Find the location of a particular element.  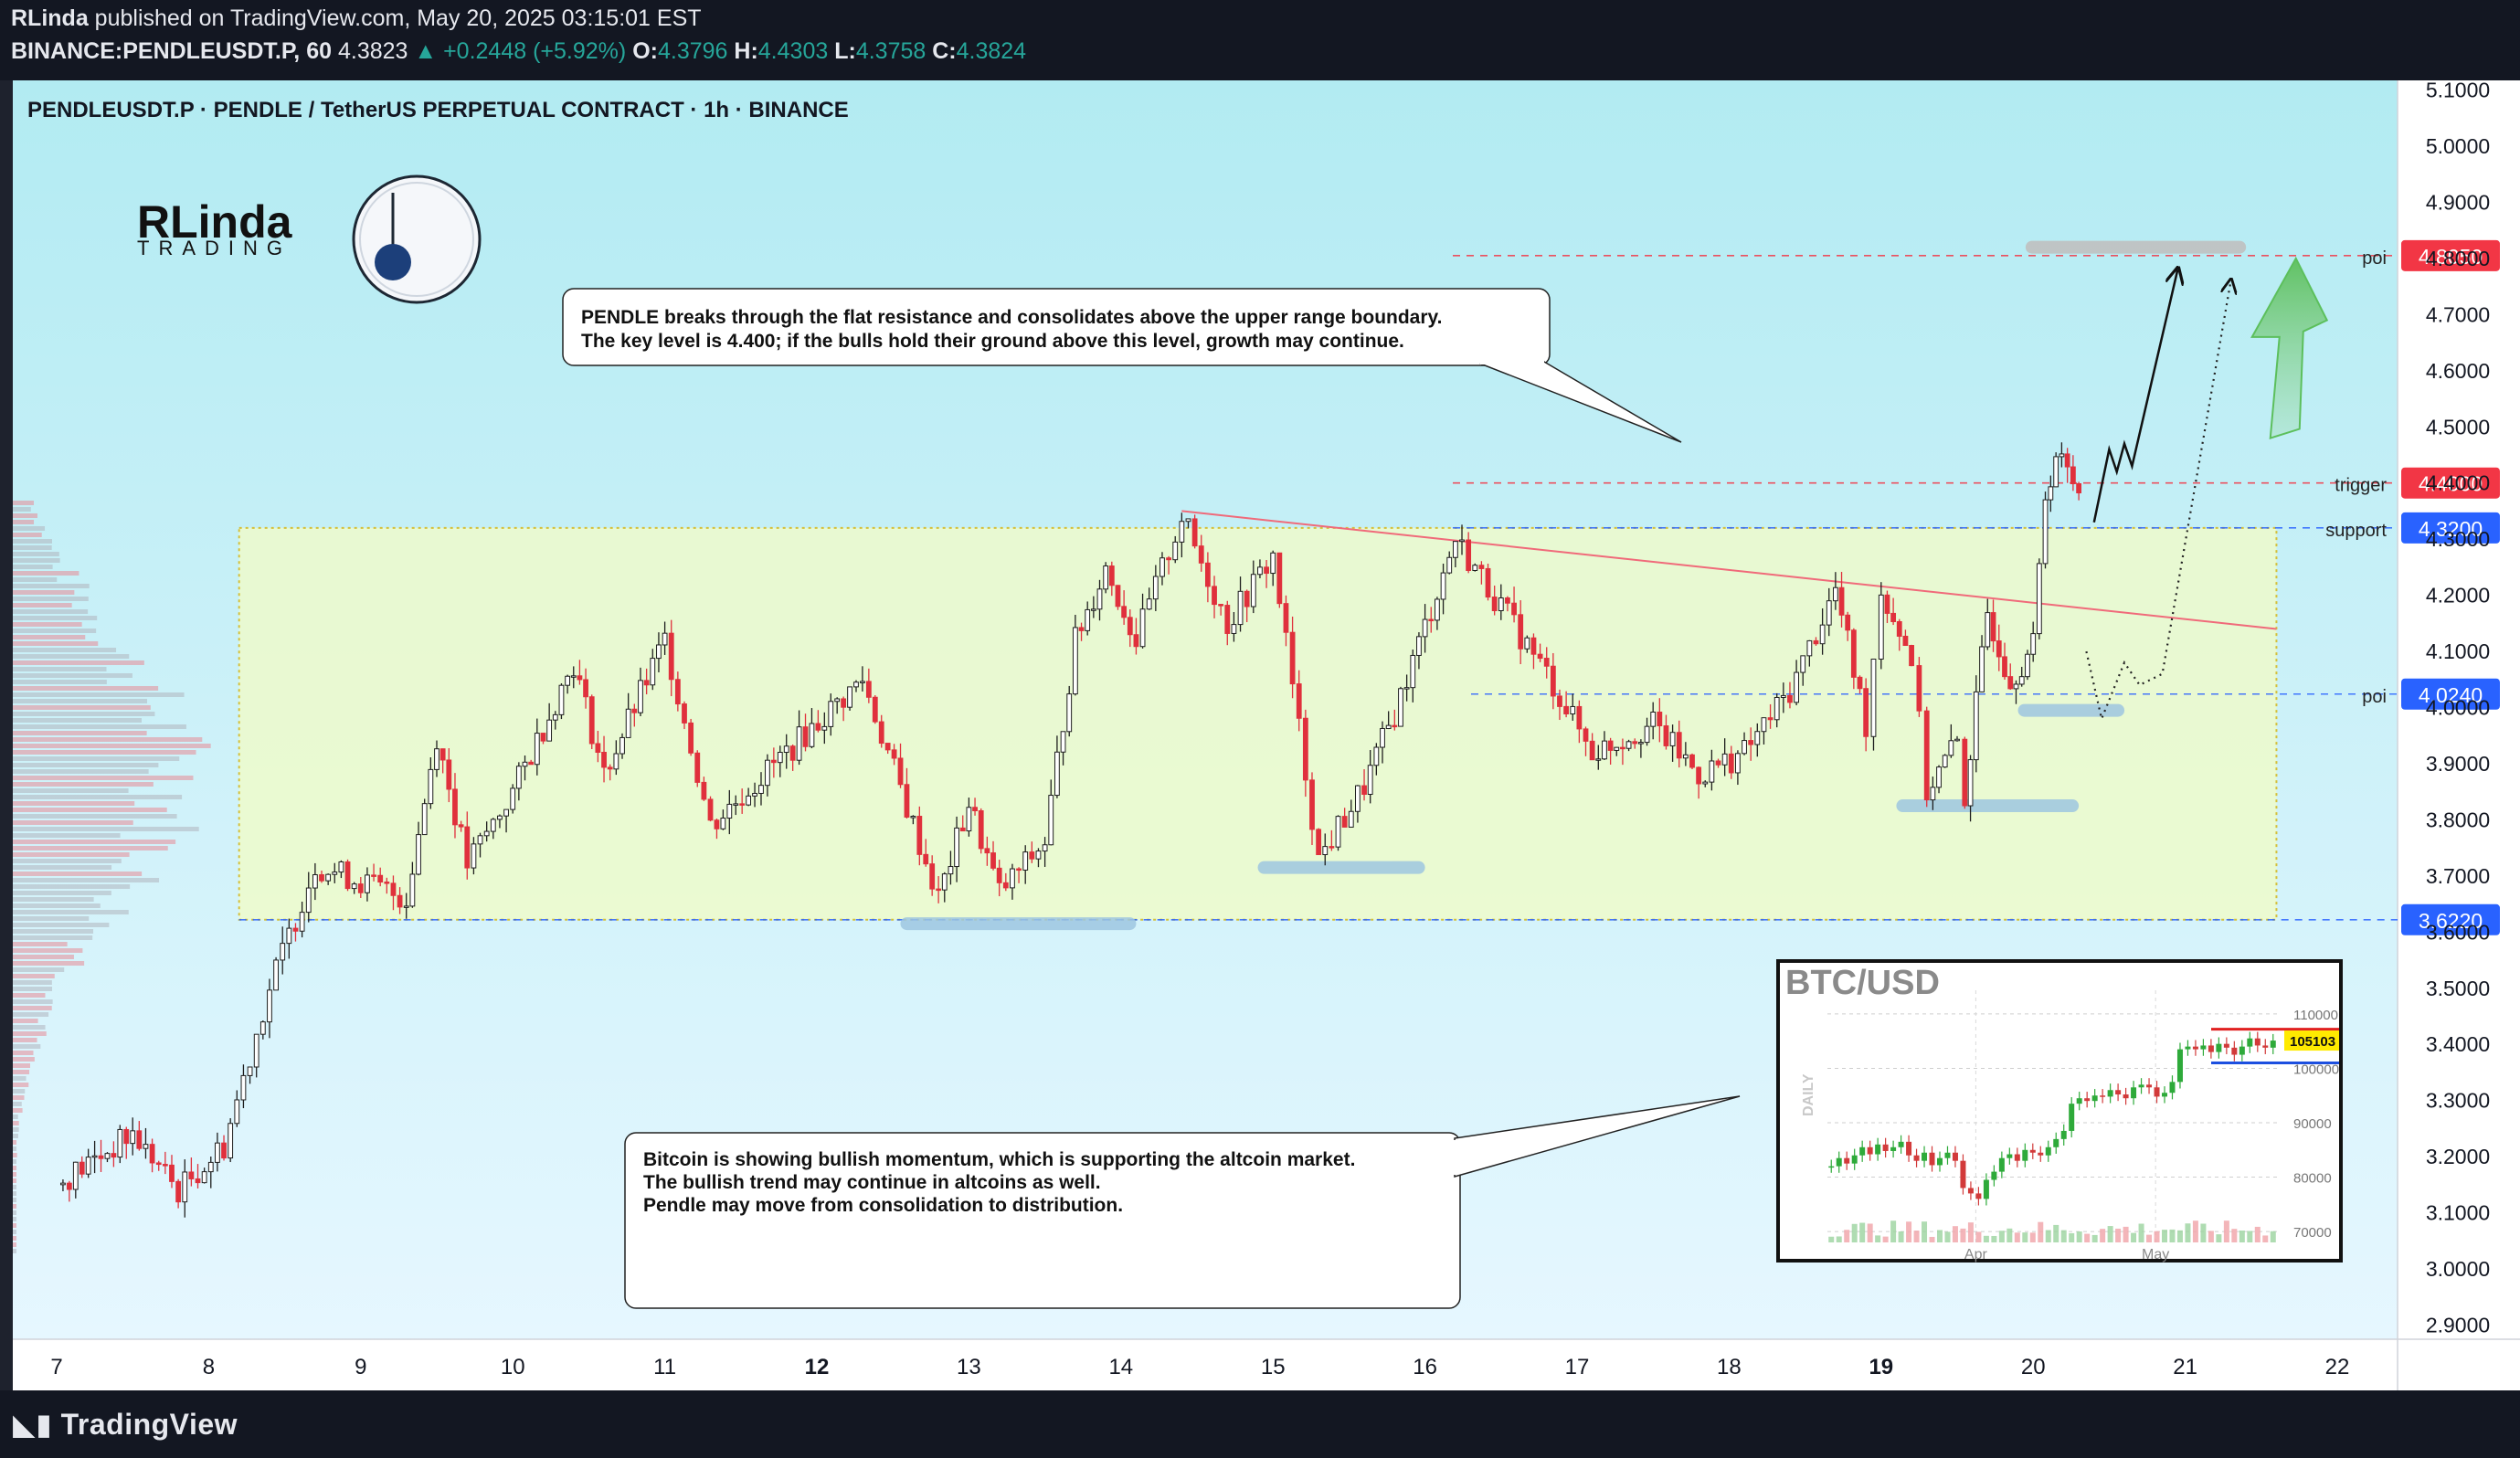

time-axis is located at coordinates (1205, 1364).